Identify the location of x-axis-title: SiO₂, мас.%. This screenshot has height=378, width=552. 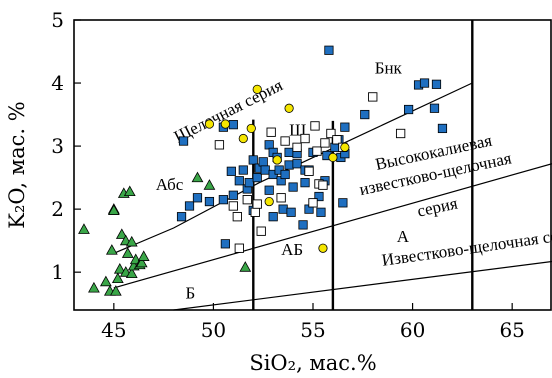
(312, 363).